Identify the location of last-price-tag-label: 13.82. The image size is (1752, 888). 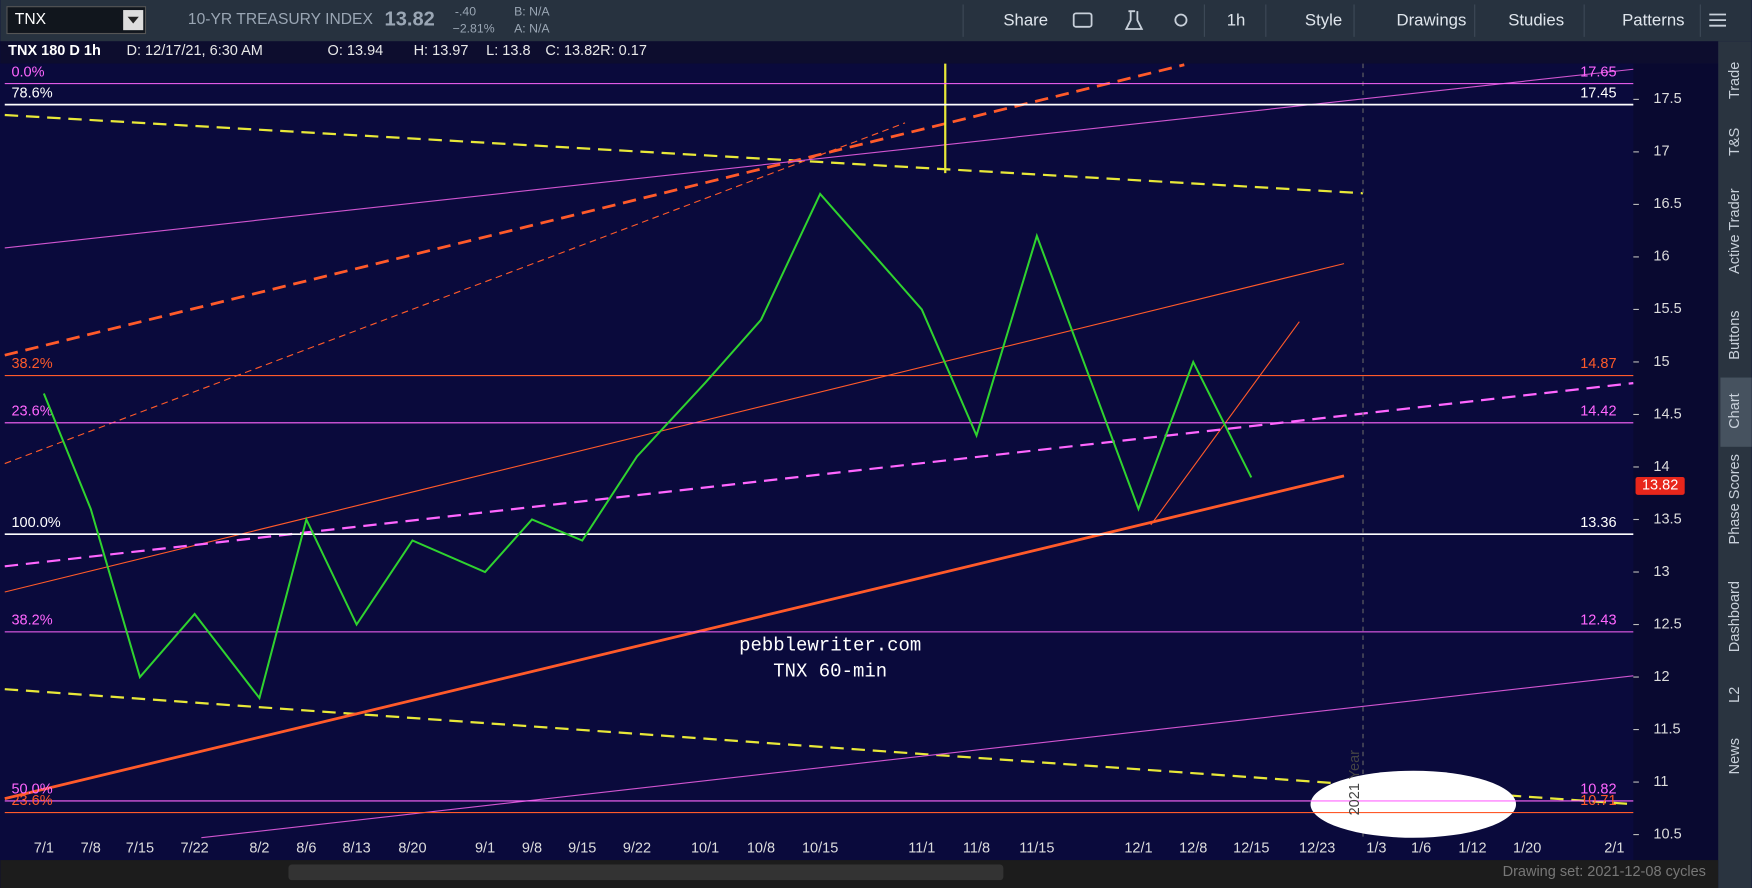
(1660, 486).